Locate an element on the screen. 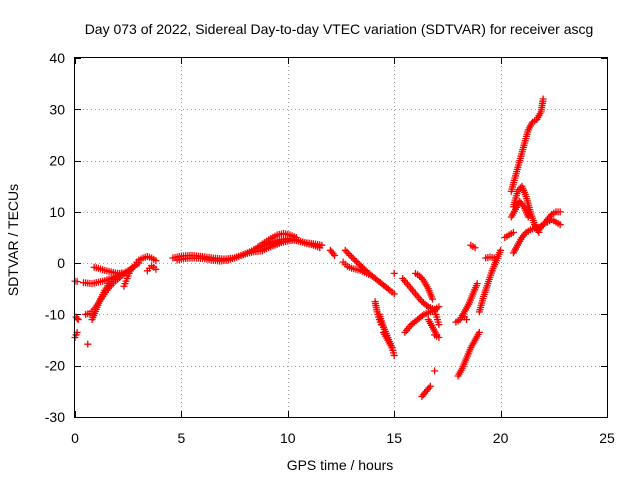 This screenshot has width=640, height=480. y-tick-label: 20 is located at coordinates (57, 161).